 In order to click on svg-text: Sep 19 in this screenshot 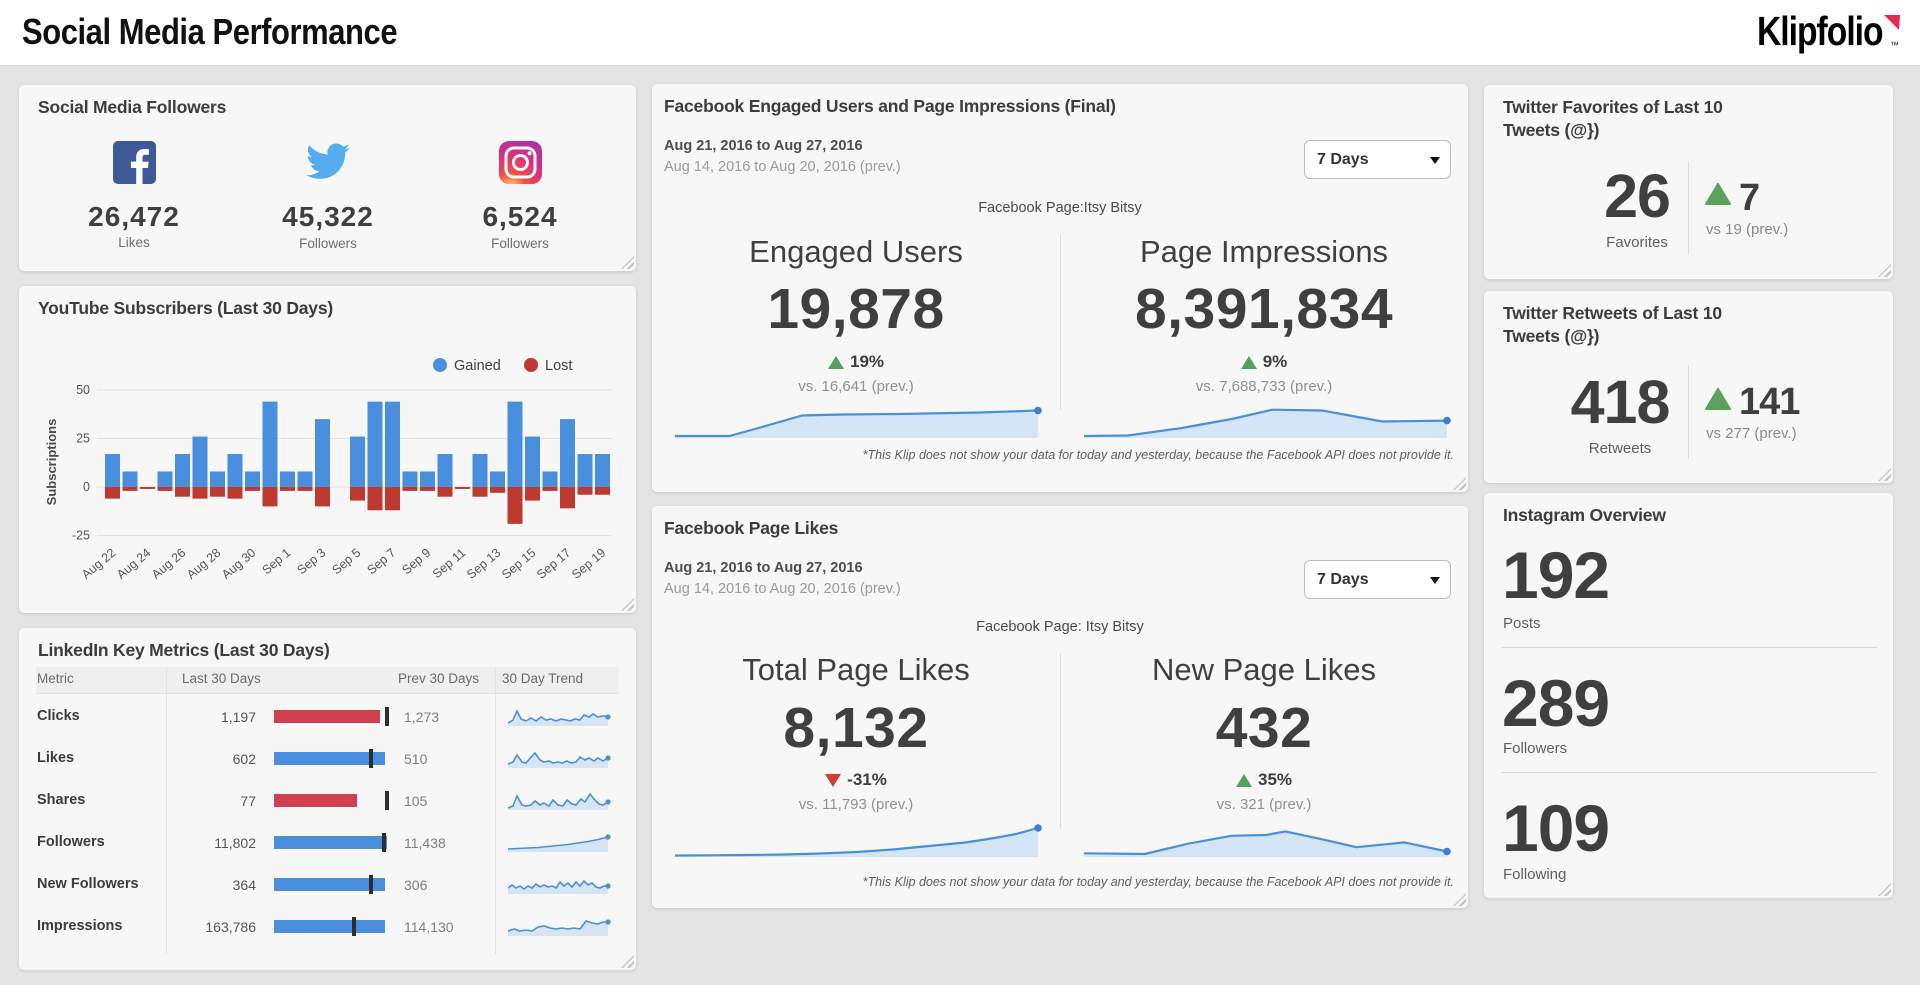, I will do `click(588, 564)`.